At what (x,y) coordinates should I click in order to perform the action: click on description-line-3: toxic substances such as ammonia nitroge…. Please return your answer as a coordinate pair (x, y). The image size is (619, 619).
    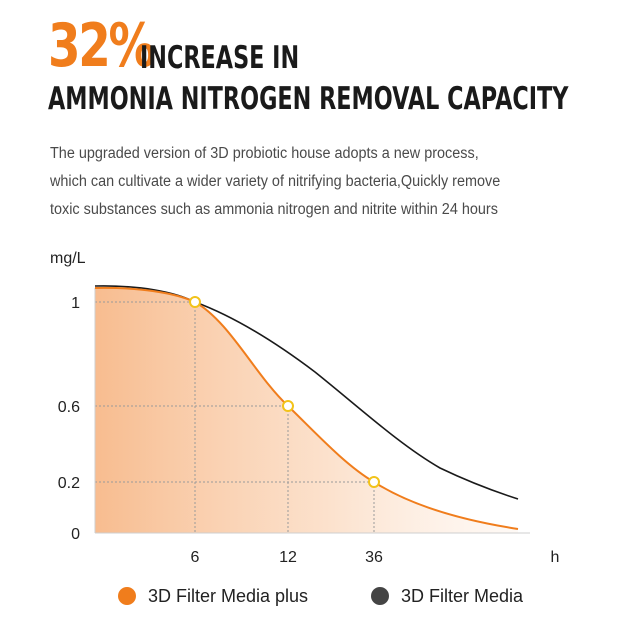
    Looking at the image, I should click on (274, 209).